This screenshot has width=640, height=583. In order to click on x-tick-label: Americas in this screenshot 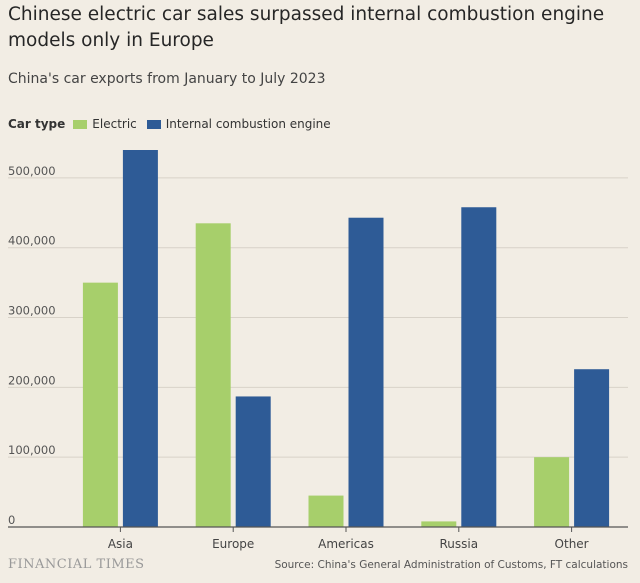, I will do `click(346, 544)`.